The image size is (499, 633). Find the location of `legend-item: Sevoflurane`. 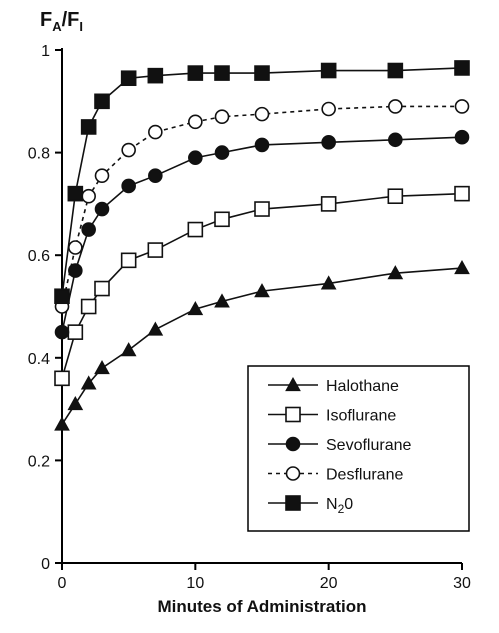

legend-item: Sevoflurane is located at coordinates (339, 445).